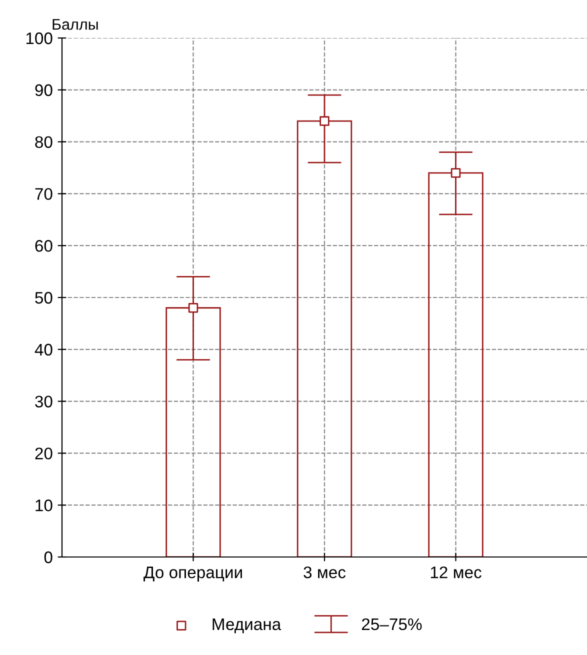  Describe the element at coordinates (325, 572) in the screenshot. I see `x-tick-label: 3 мес` at that location.